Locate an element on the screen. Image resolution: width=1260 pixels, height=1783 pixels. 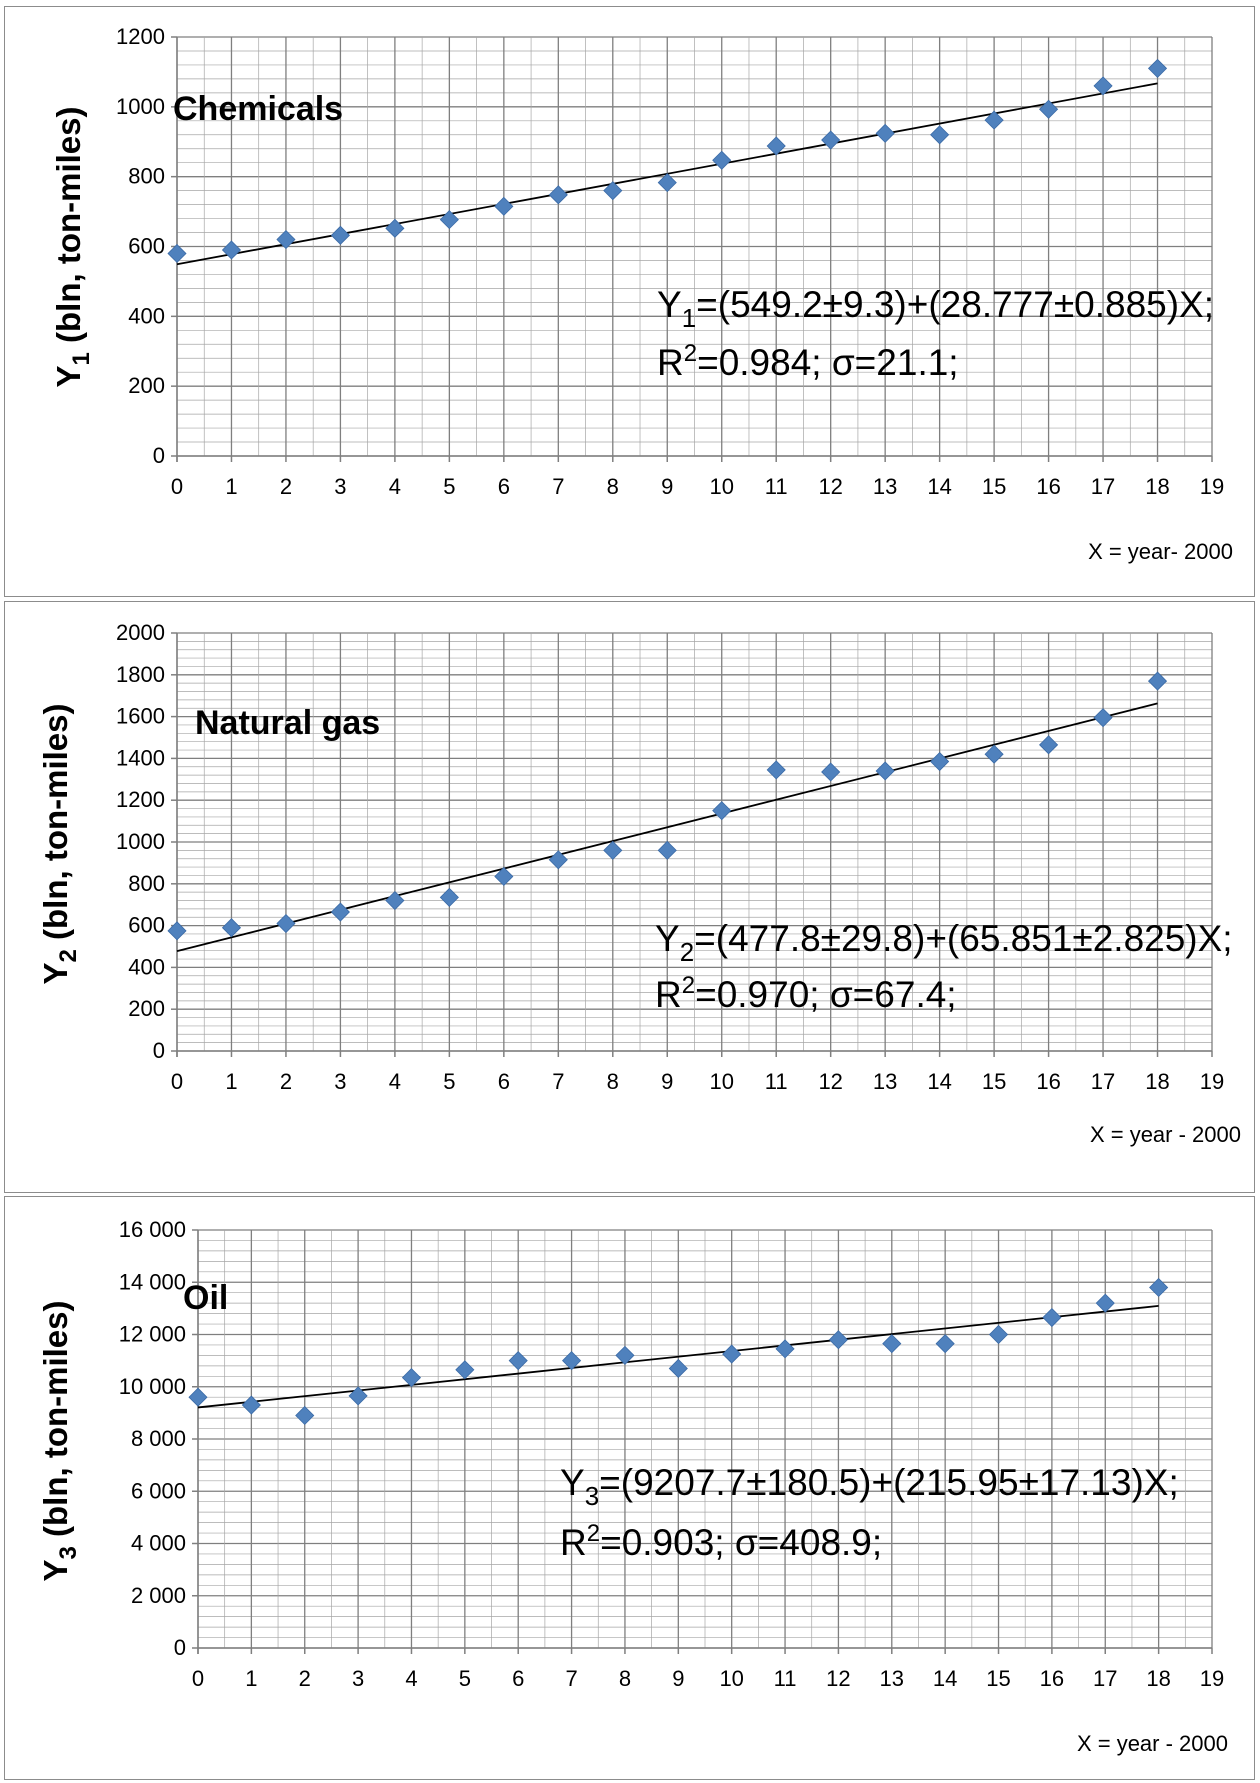
y-tick-label: 600 is located at coordinates (146, 925).